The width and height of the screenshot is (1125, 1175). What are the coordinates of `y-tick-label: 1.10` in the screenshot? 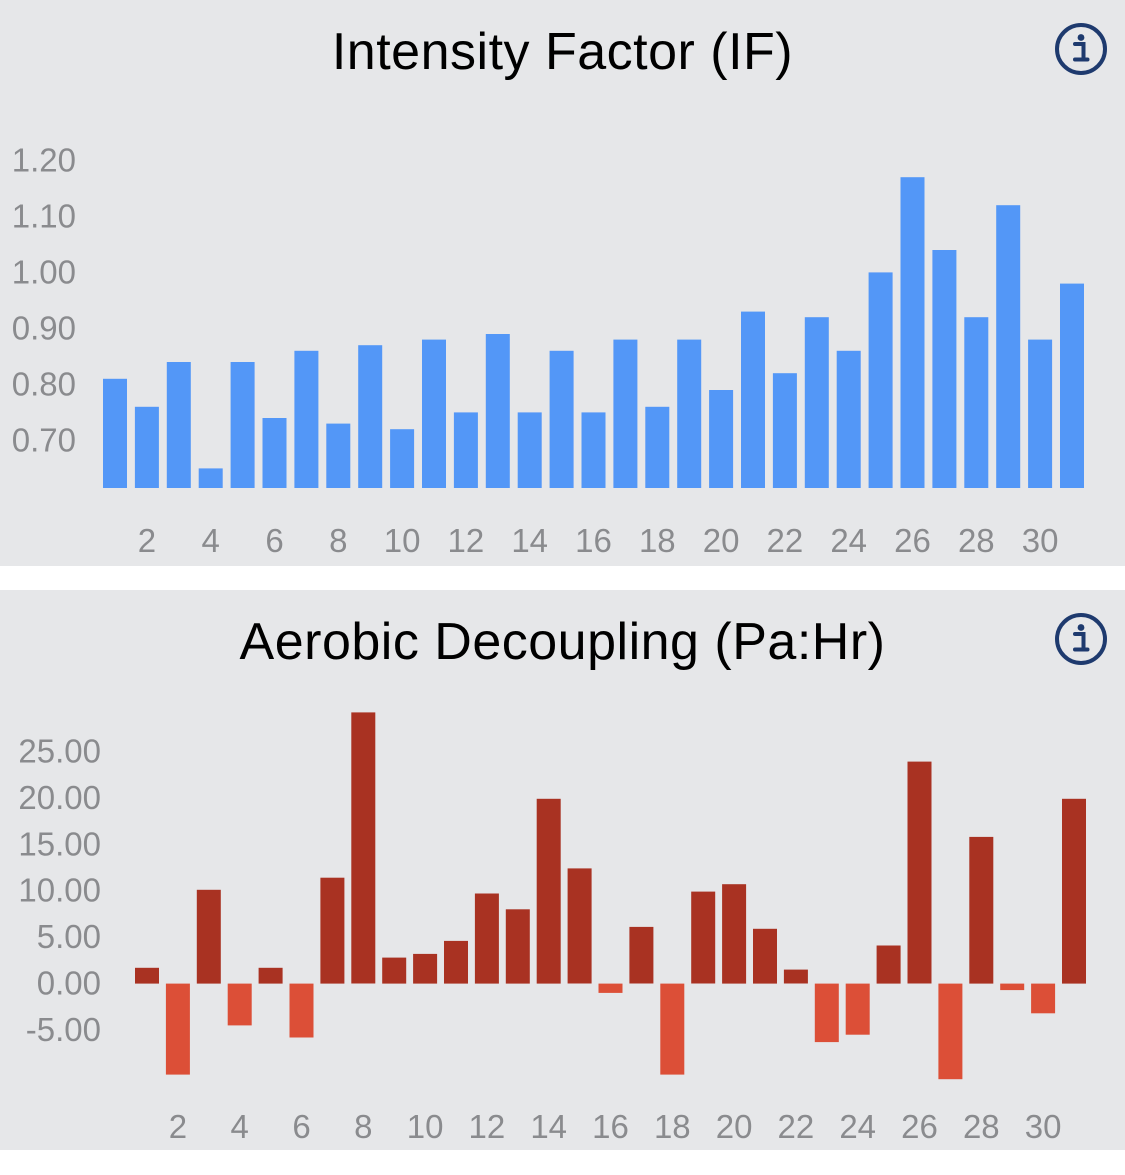 It's located at (44, 215).